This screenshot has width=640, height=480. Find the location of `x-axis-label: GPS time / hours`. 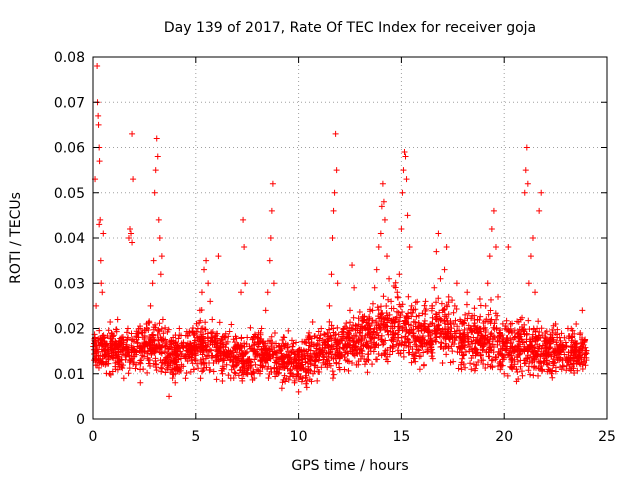

x-axis-label: GPS time / hours is located at coordinates (349, 466).